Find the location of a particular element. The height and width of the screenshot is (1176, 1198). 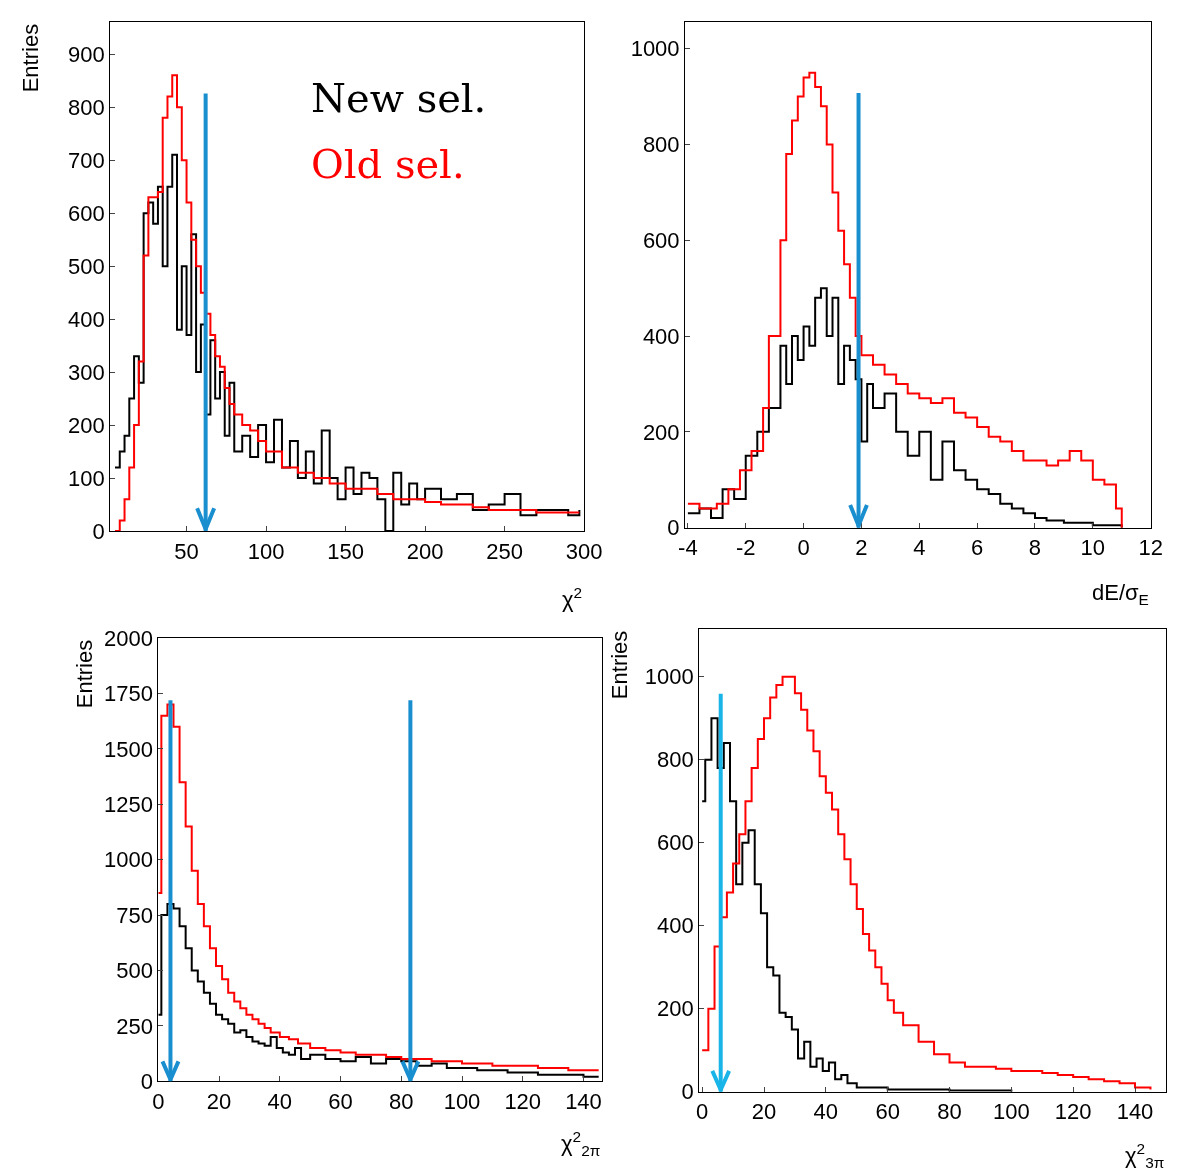

x-axis-title: χ$^{2}$ is located at coordinates (572, 598).